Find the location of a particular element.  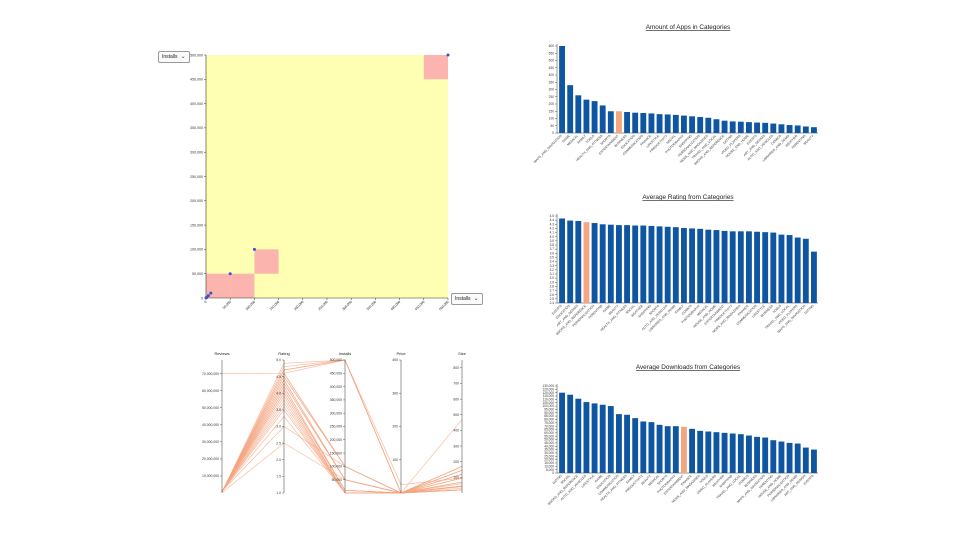

y-tick-label: 3.5 is located at coordinates (552, 258).